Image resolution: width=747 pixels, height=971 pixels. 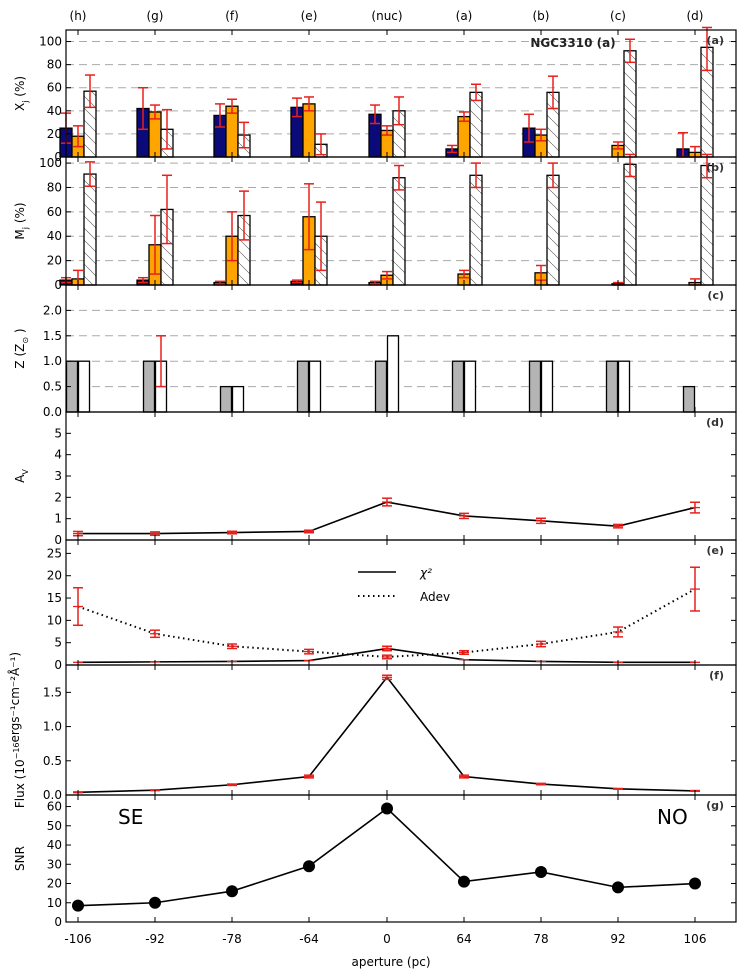 I want to click on top-x-tick-label: (b), so click(x=541, y=16).